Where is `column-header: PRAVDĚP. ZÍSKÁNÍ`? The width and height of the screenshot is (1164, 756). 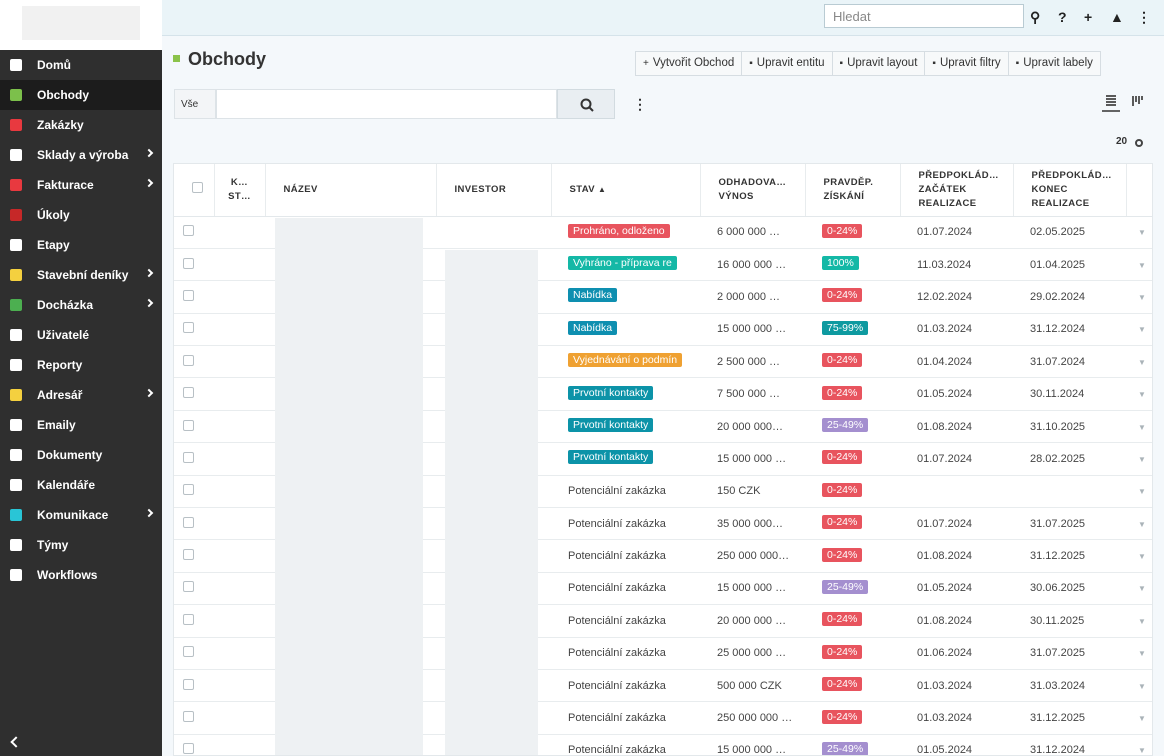 column-header: PRAVDĚP. ZÍSKÁNÍ is located at coordinates (853, 190).